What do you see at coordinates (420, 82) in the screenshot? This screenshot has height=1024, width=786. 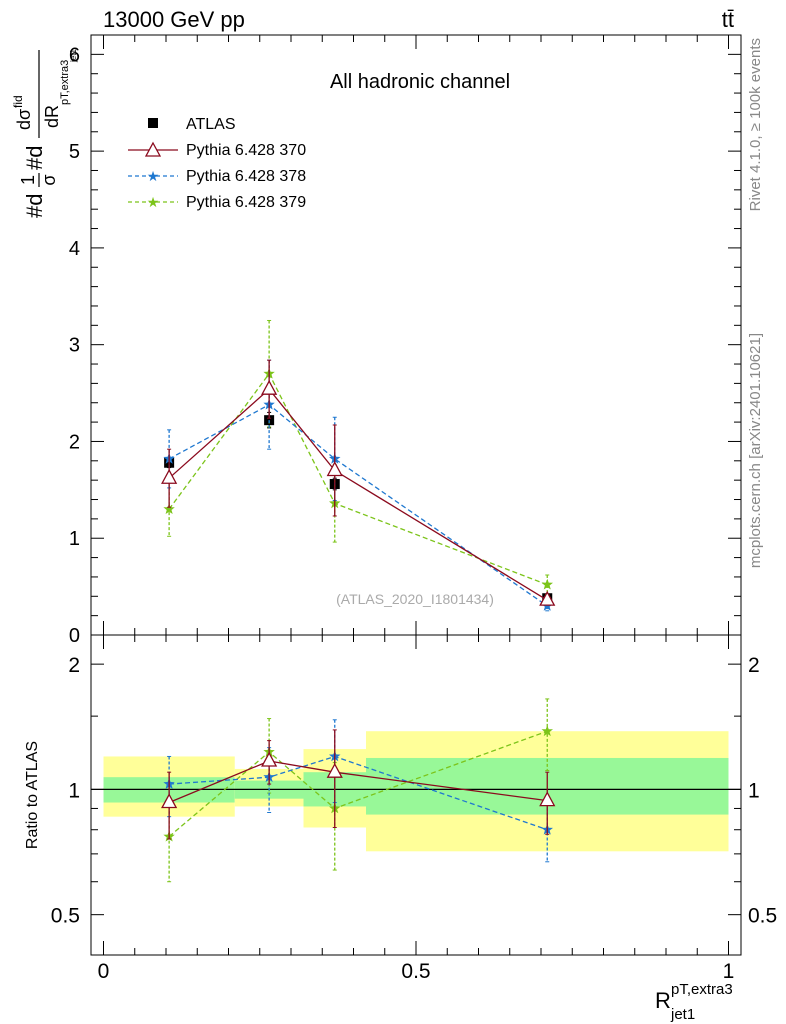 I see `main-title: All hadronic channel` at bounding box center [420, 82].